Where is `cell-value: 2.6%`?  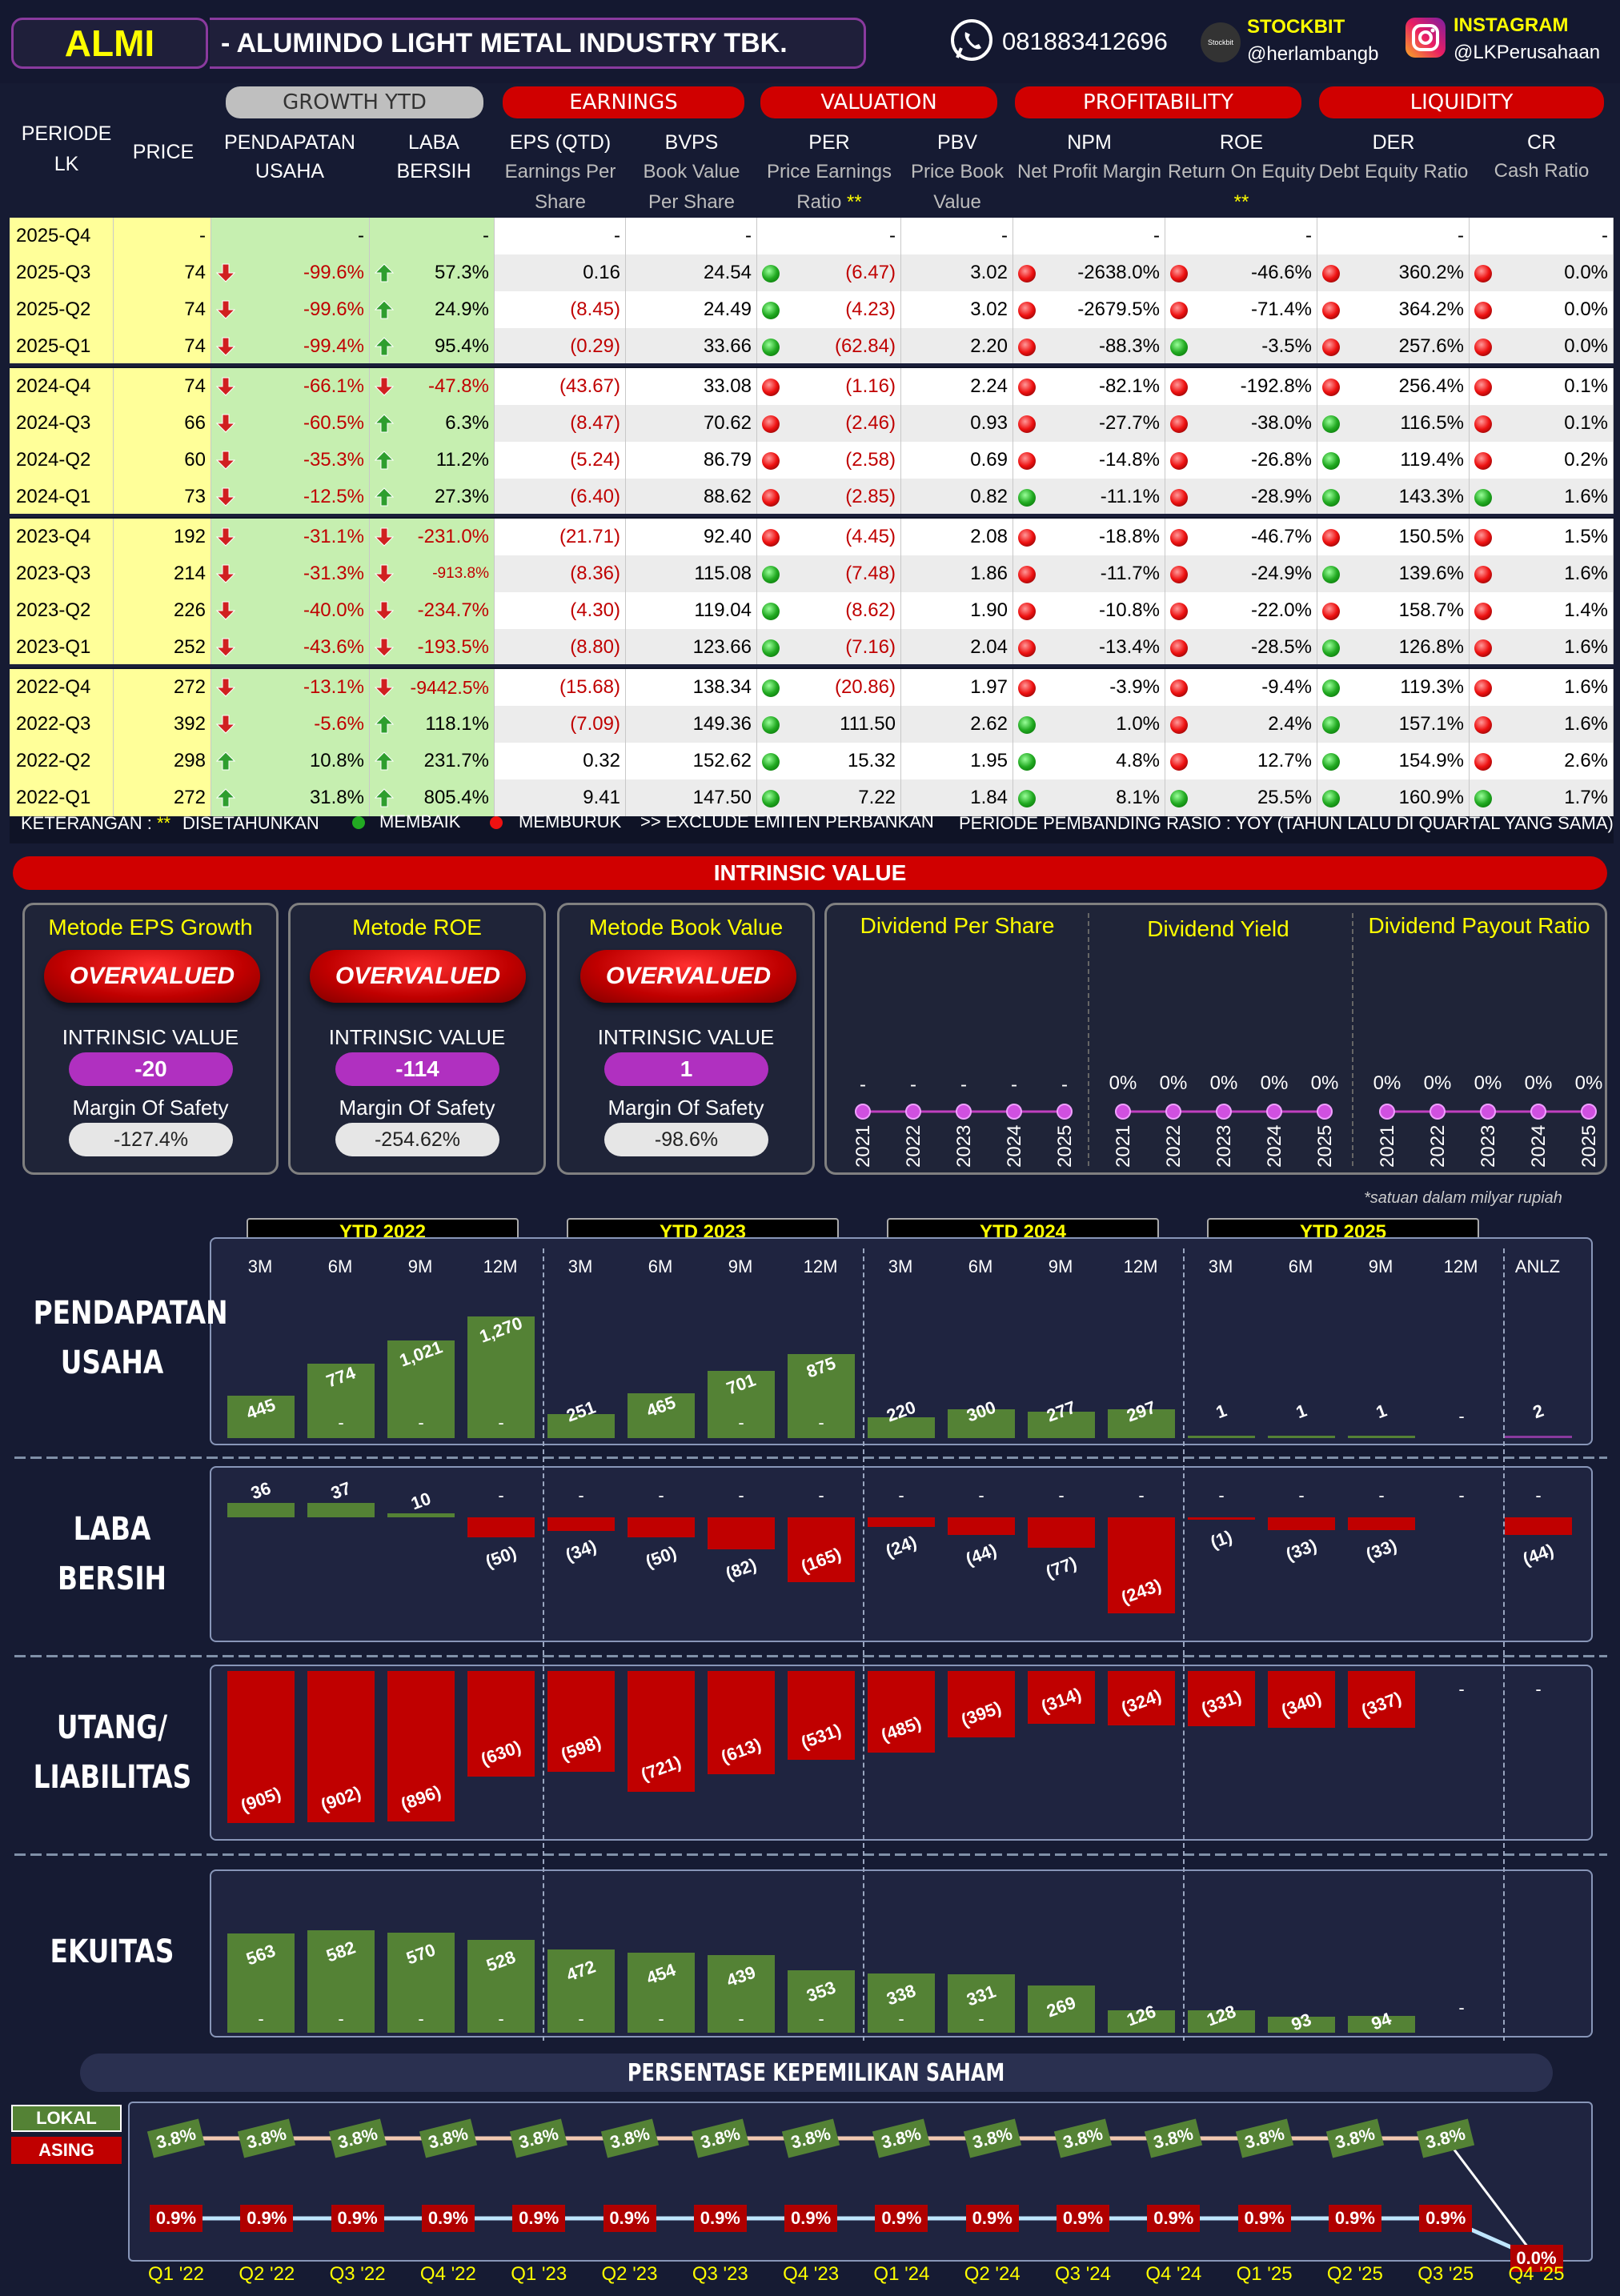
cell-value: 2.6% is located at coordinates (1586, 760).